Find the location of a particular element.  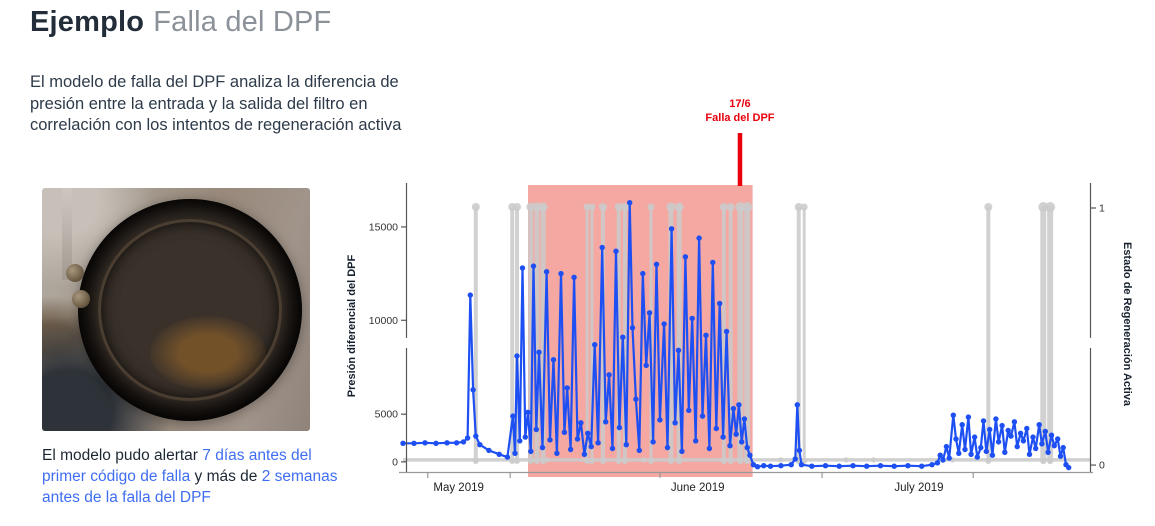

dpf-soot-smudge is located at coordinates (208, 353).